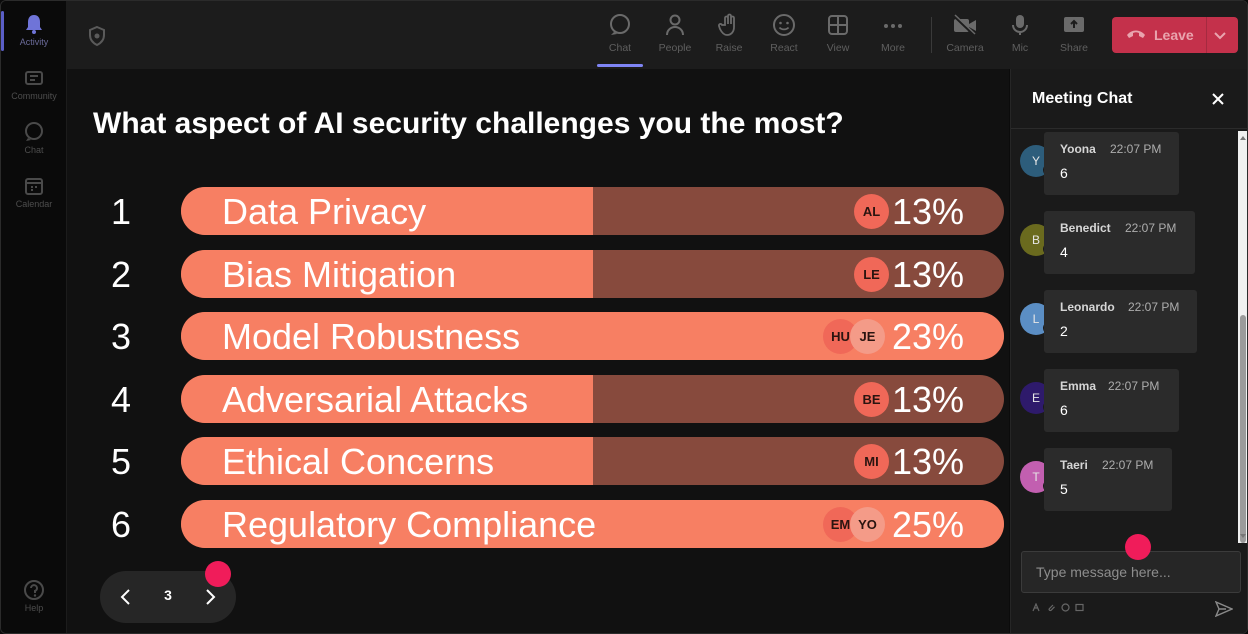  Describe the element at coordinates (1051, 607) in the screenshot. I see `attach-icon` at that location.